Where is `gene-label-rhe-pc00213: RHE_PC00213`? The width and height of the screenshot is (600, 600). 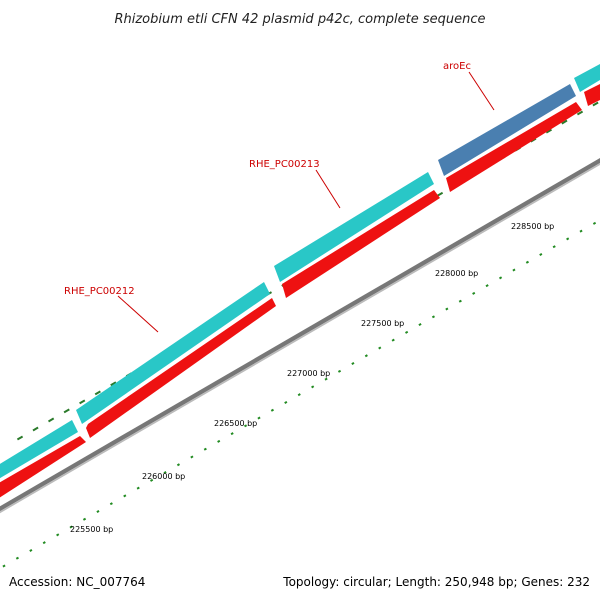
gene-label-rhe-pc00213: RHE_PC00213 is located at coordinates (284, 164).